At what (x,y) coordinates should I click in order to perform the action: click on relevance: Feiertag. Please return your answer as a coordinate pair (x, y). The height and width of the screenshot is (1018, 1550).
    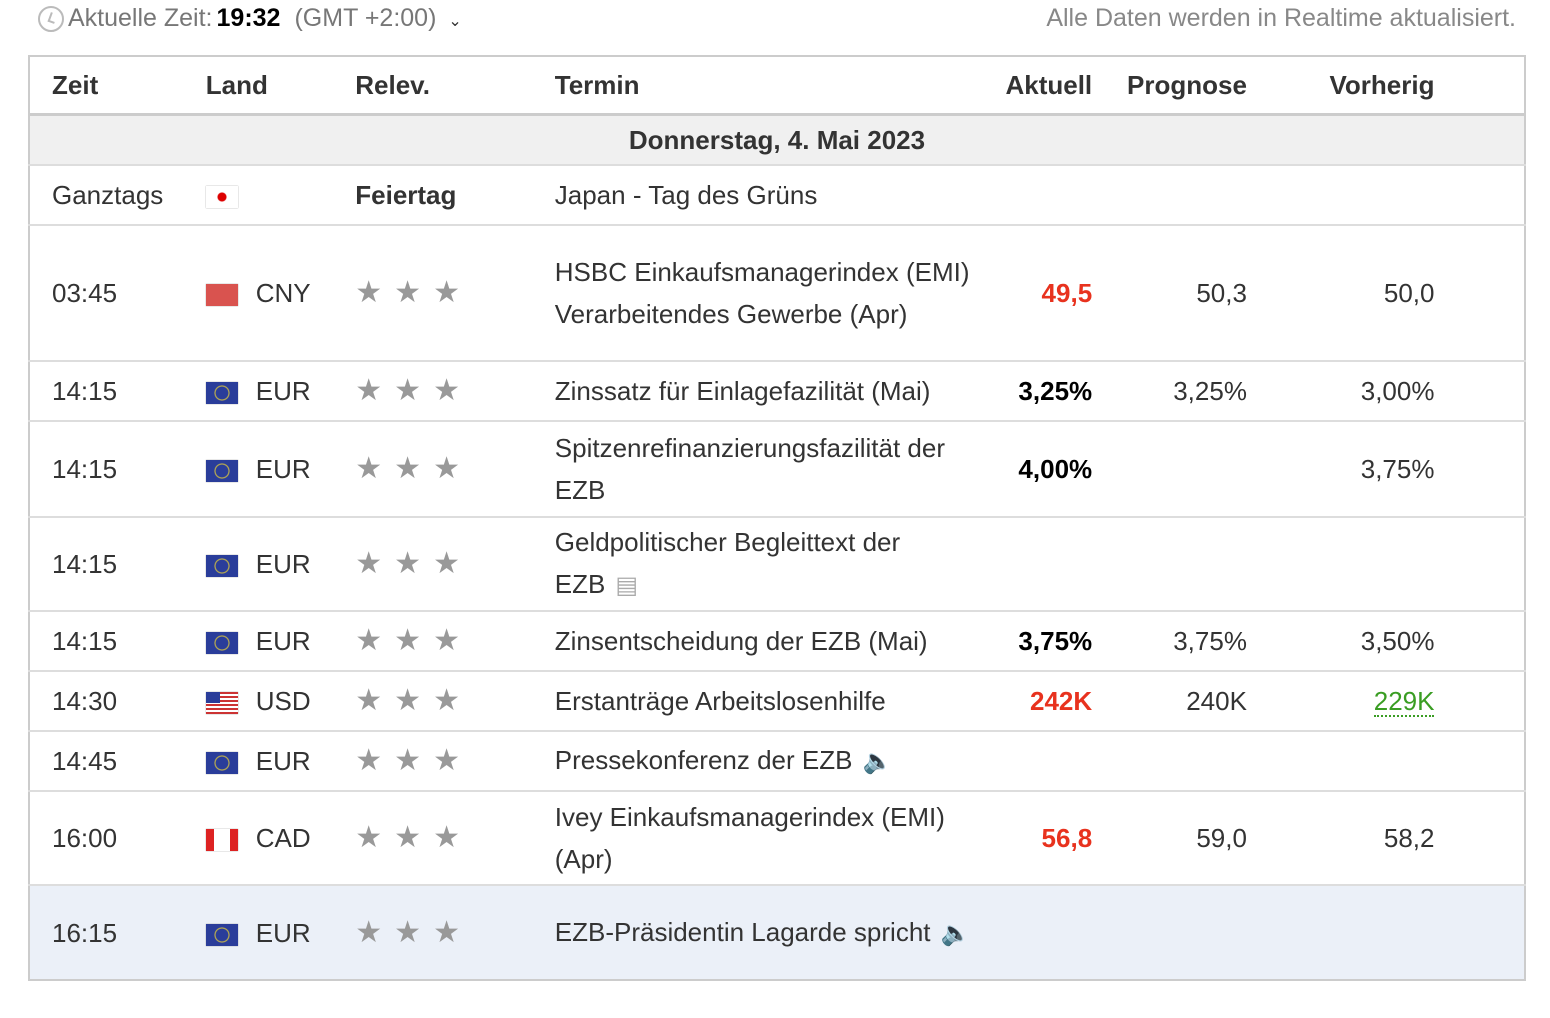
    Looking at the image, I should click on (455, 194).